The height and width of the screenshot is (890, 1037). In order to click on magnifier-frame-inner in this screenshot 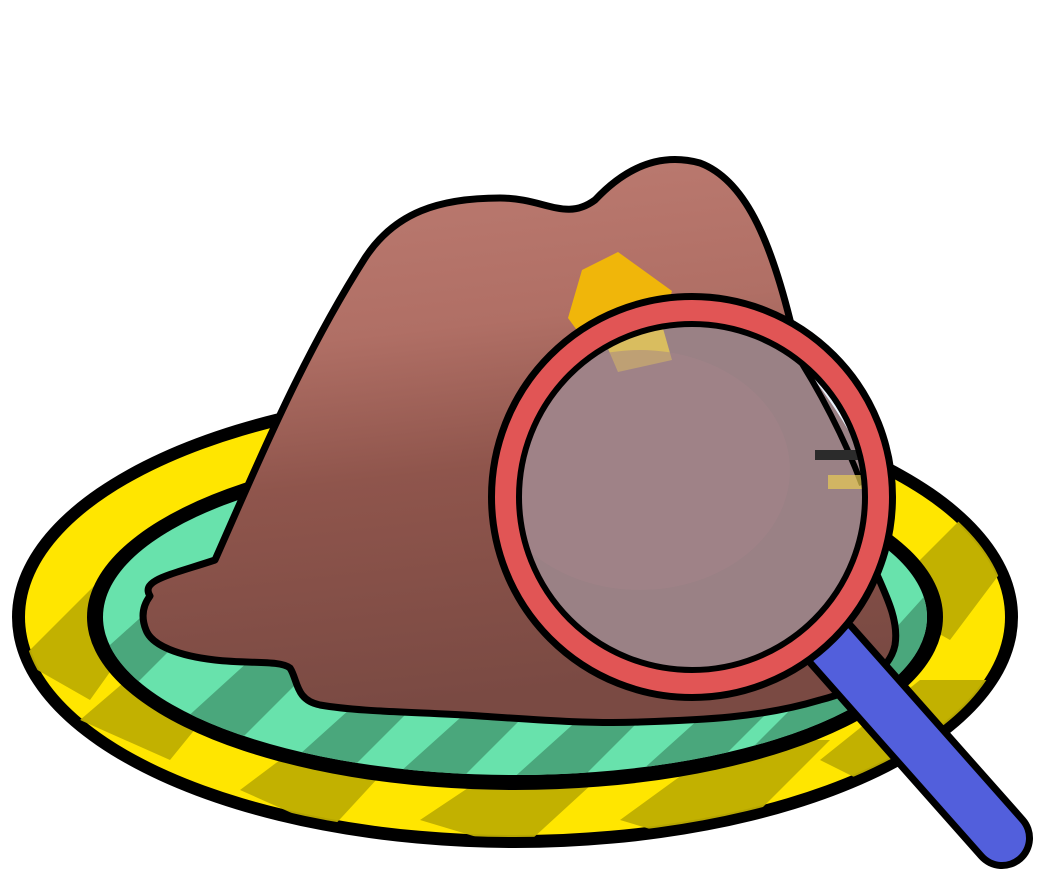, I will do `click(692, 497)`.